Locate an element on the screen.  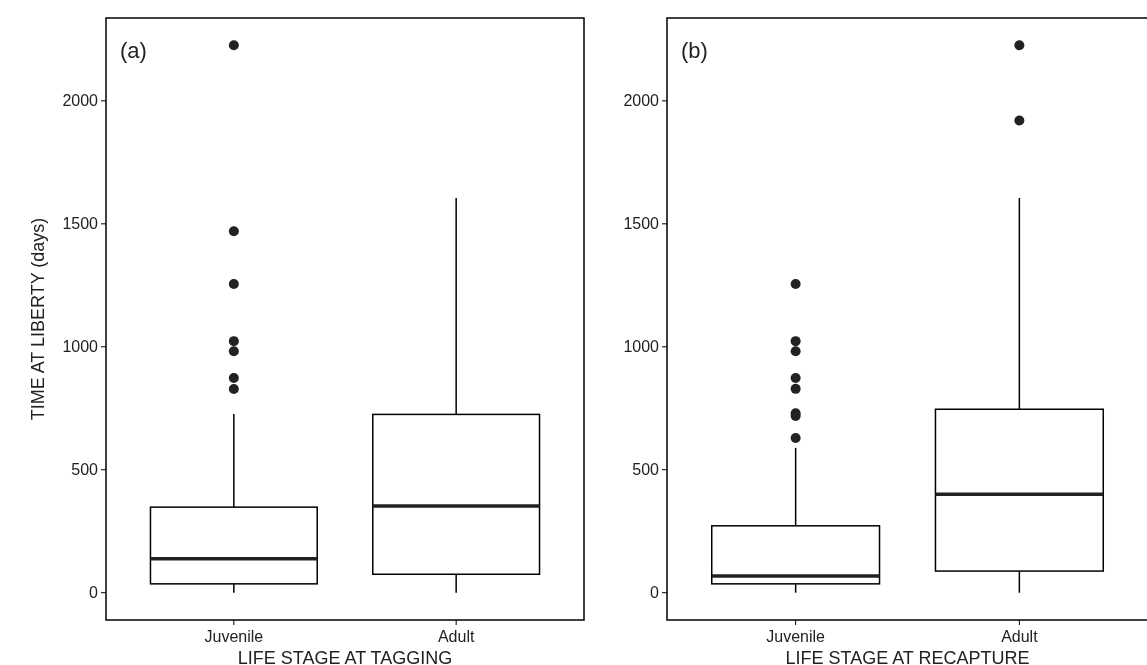
annotation: (b) is located at coordinates (694, 50).